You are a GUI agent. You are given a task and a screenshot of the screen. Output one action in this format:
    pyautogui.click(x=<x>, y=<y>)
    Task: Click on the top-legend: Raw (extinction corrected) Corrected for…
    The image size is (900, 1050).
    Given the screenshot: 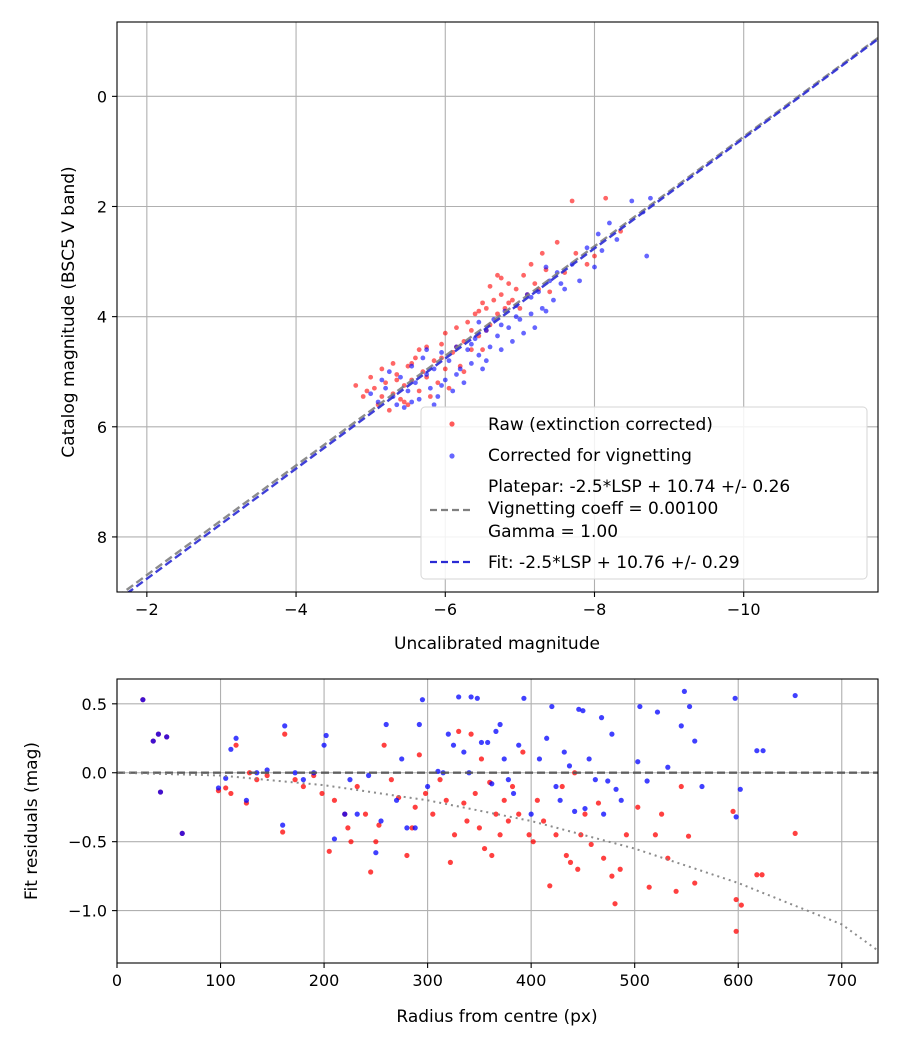 What is the action you would take?
    pyautogui.click(x=644, y=493)
    